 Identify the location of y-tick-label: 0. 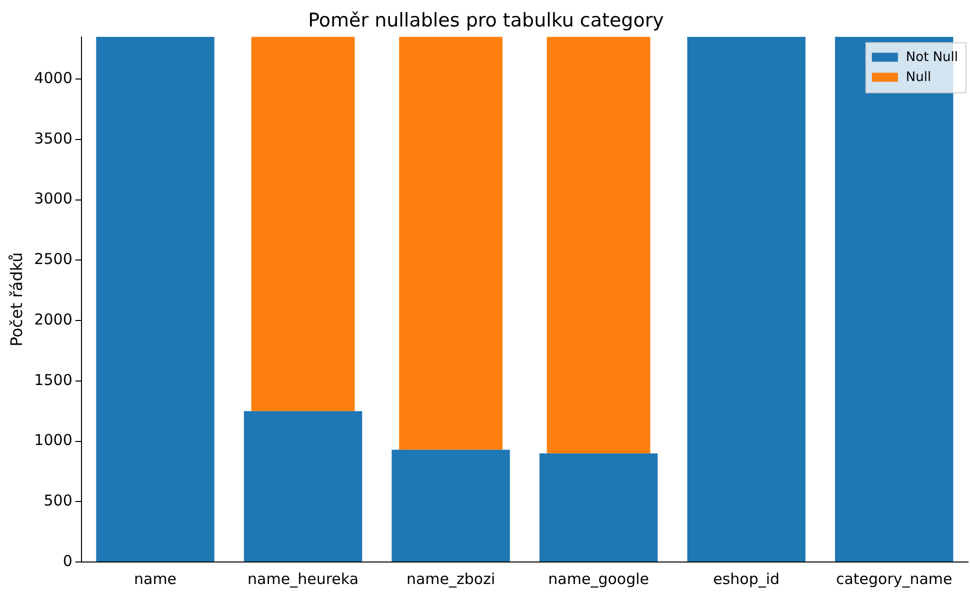
(67, 561).